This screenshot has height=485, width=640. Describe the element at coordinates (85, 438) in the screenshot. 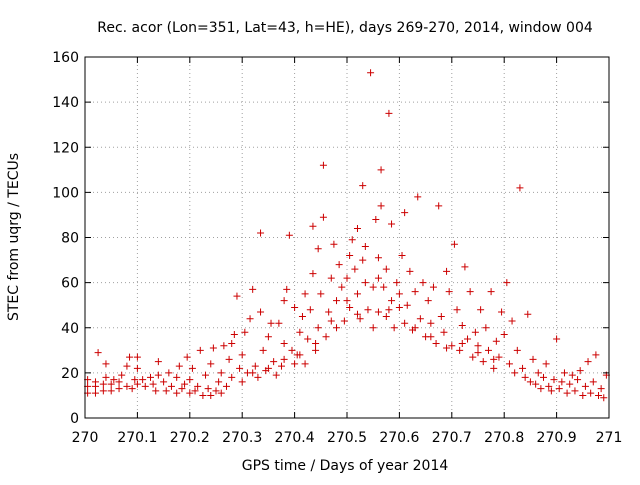

I see `x-tick-label: 270` at that location.